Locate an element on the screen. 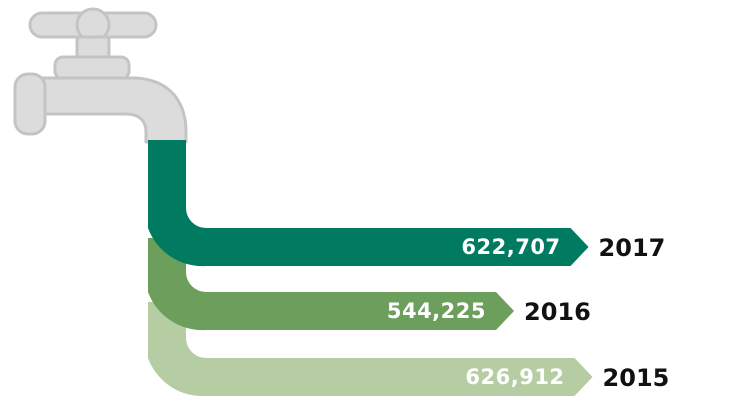  bar-2015 is located at coordinates (370, 349).